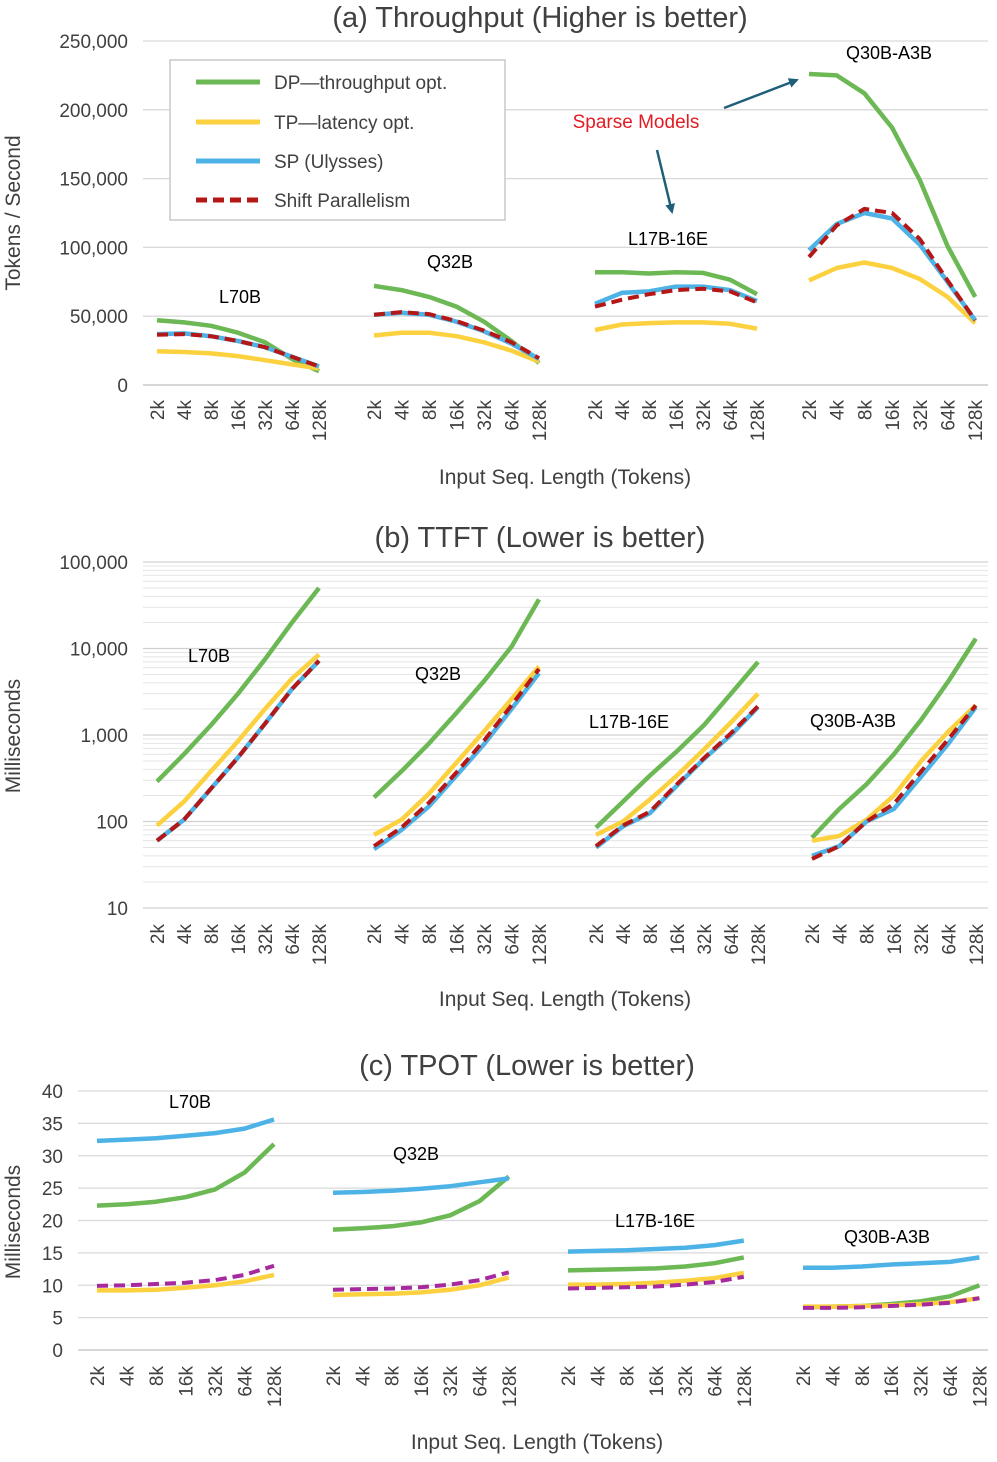 Image resolution: width=997 pixels, height=1462 pixels. I want to click on throughput-y-tick-label: 150,000, so click(93, 180).